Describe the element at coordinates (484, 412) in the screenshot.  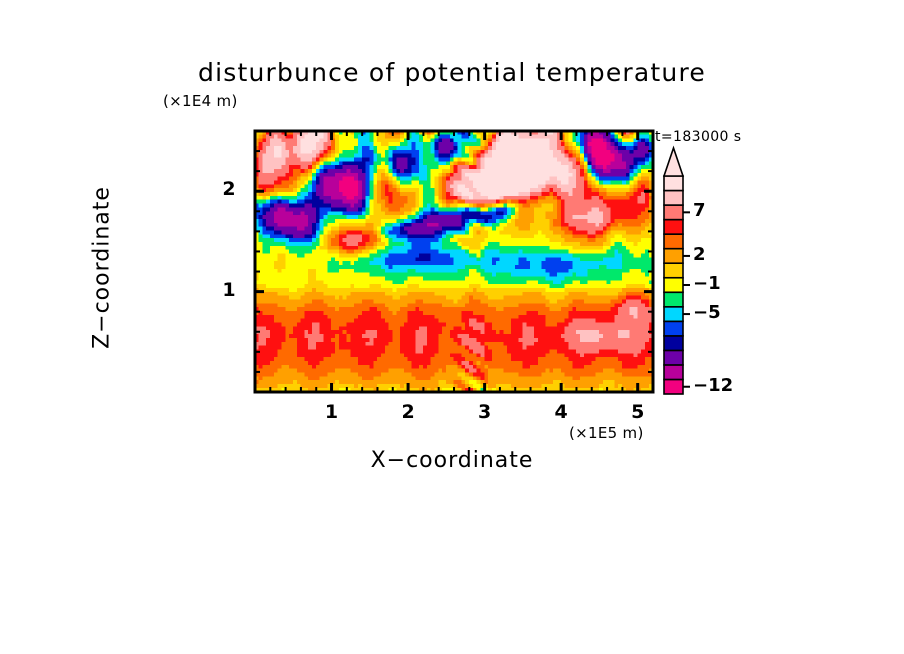
I see `x-tick-label: 3` at that location.